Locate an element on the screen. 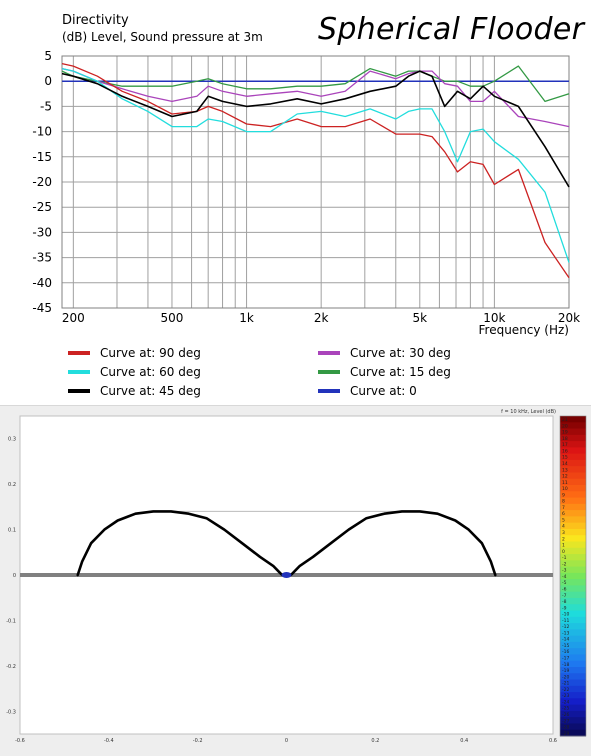 Image resolution: width=591 pixels, height=756 pixels. colorbar-label: -18 is located at coordinates (565, 665).